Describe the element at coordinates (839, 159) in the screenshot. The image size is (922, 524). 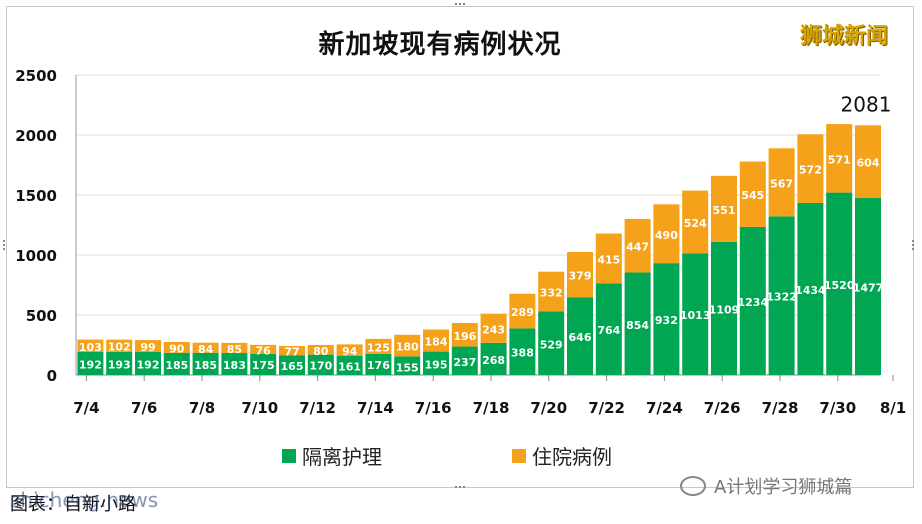
I see `data-label-hospitalized: 571` at that location.